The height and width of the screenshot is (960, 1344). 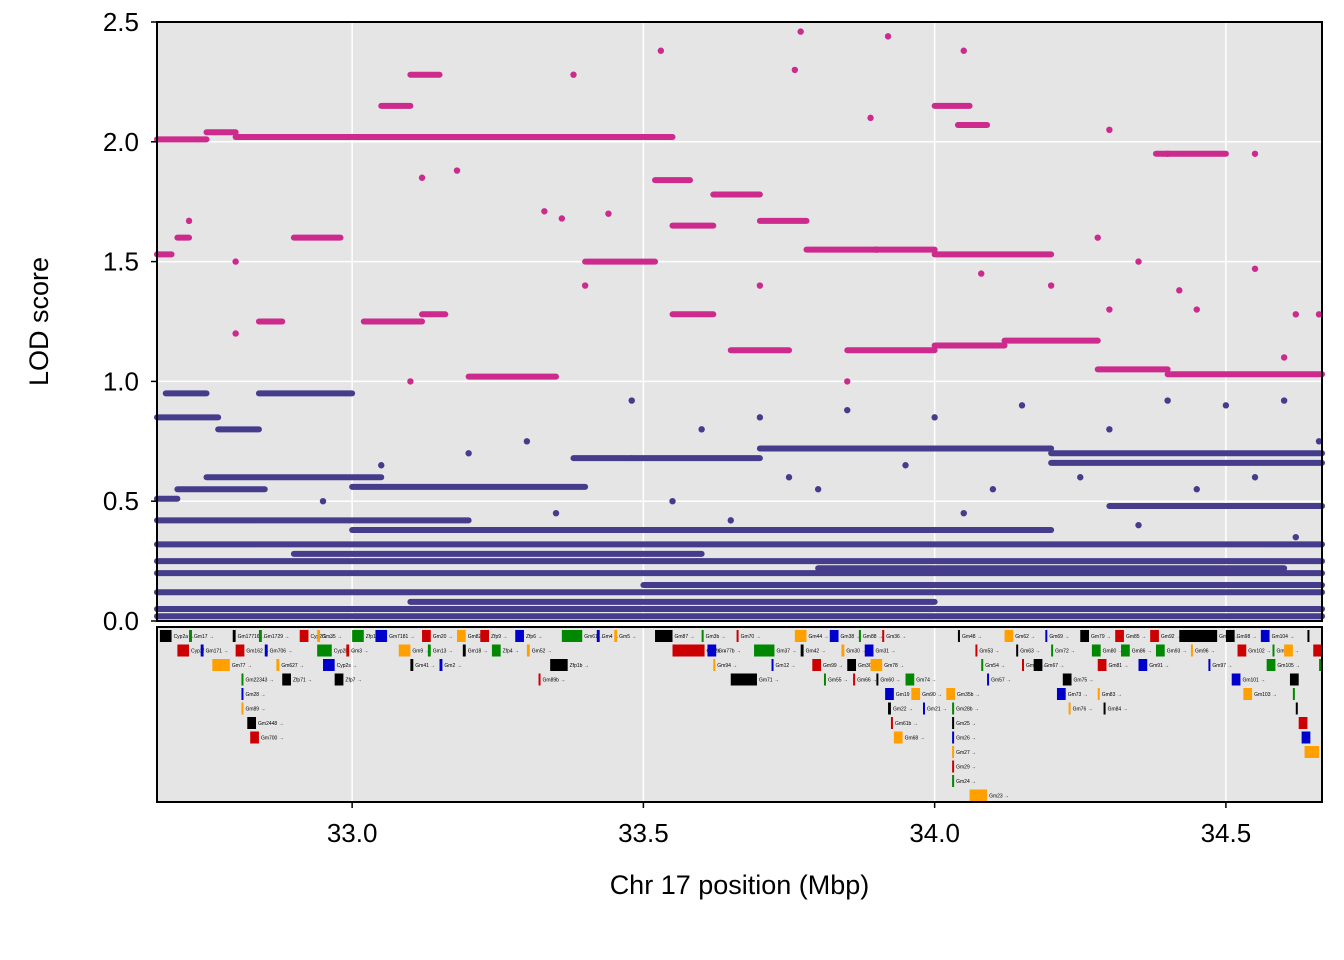 What do you see at coordinates (1078, 679) in the screenshot?
I see `gene: Gm75 →` at bounding box center [1078, 679].